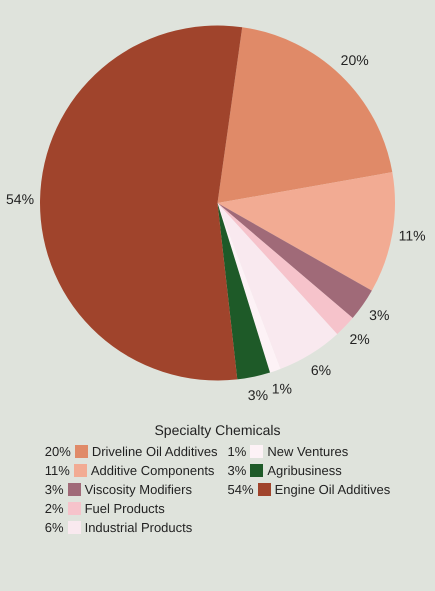 Image resolution: width=435 pixels, height=591 pixels. I want to click on legend-label: Viscosity Modifiers, so click(138, 489).